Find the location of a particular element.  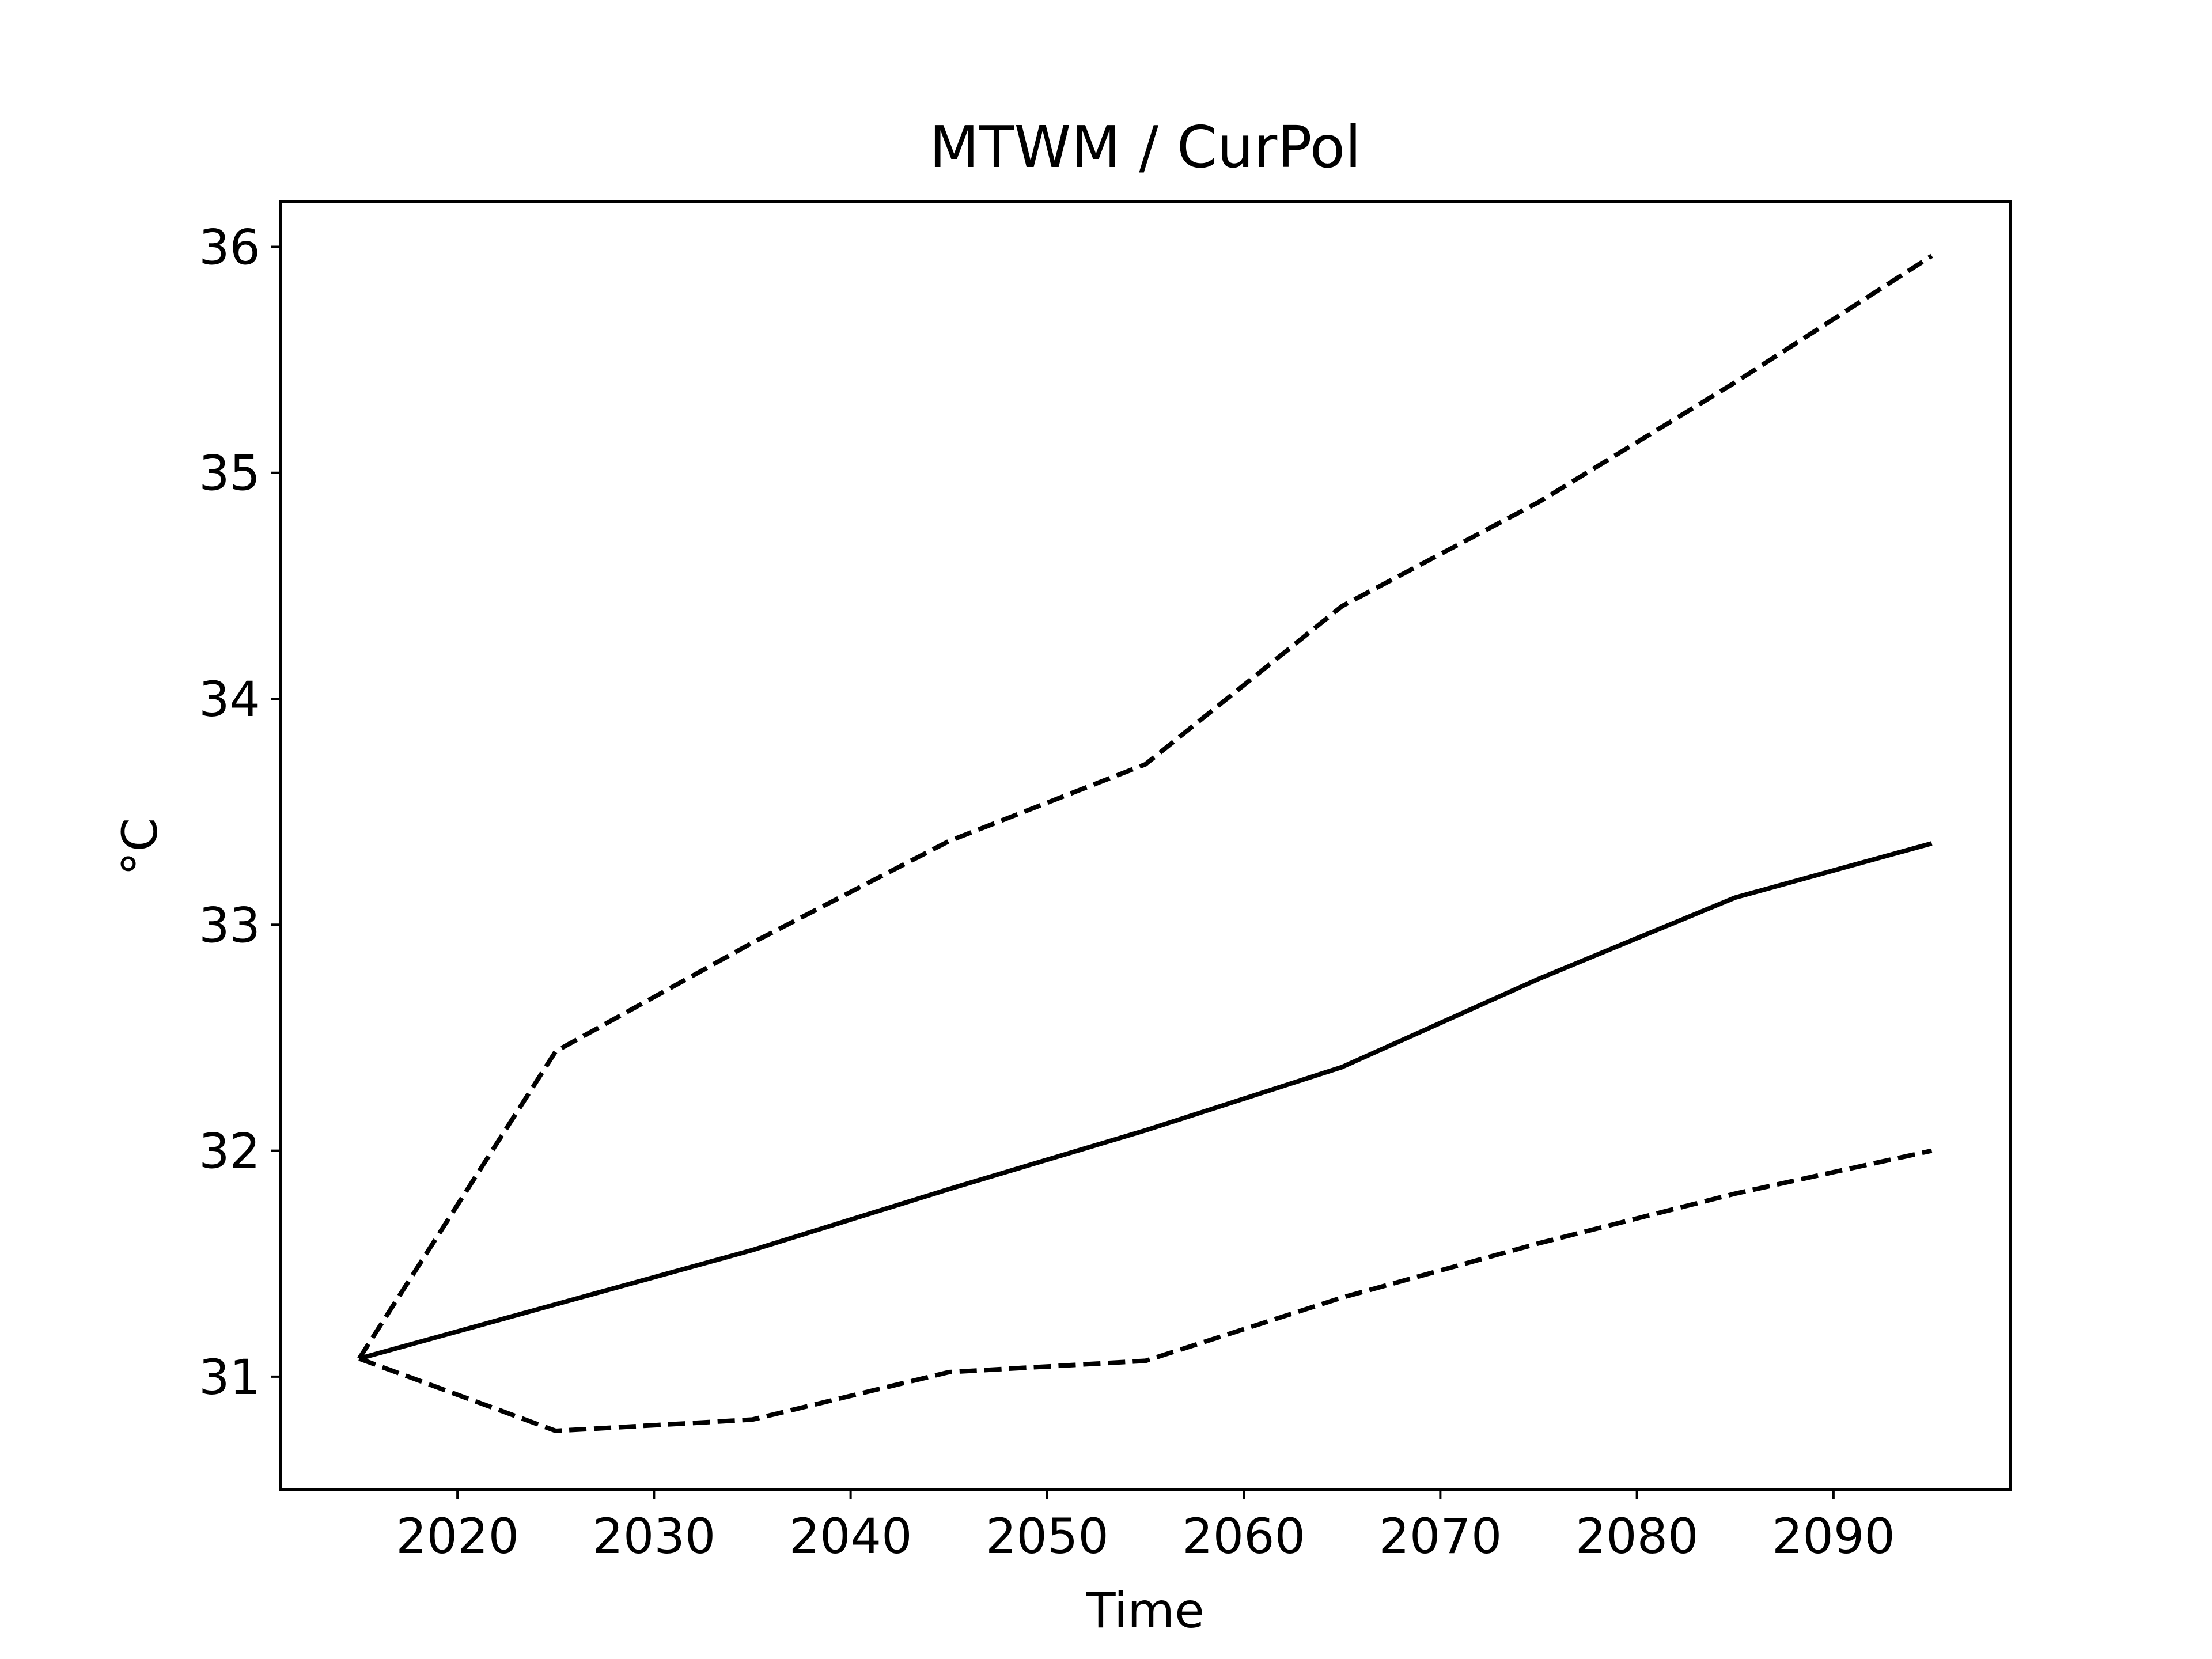

y-axis: 31 32 33 34 35 36 is located at coordinates (240, 812).